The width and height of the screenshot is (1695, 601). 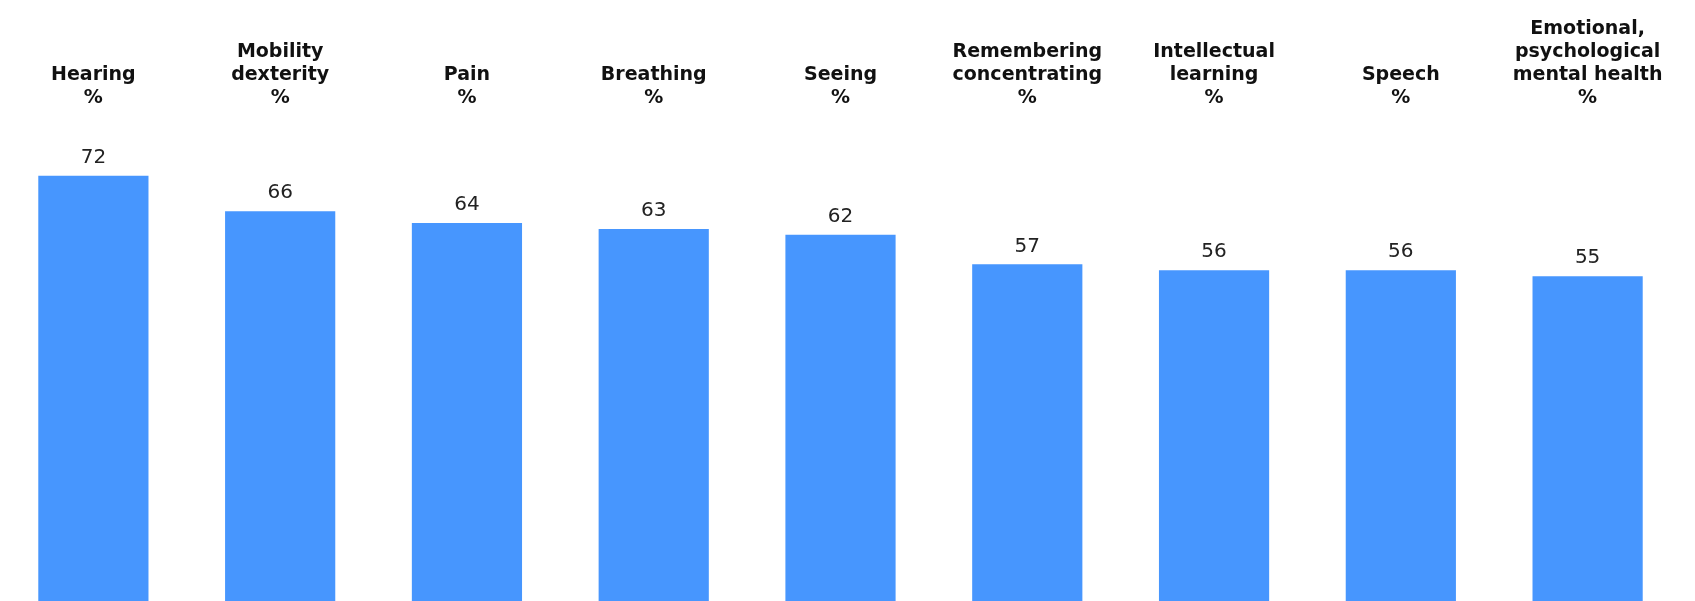 What do you see at coordinates (1214, 73) in the screenshot?
I see `x-tick-label: Intellectual learning %` at bounding box center [1214, 73].